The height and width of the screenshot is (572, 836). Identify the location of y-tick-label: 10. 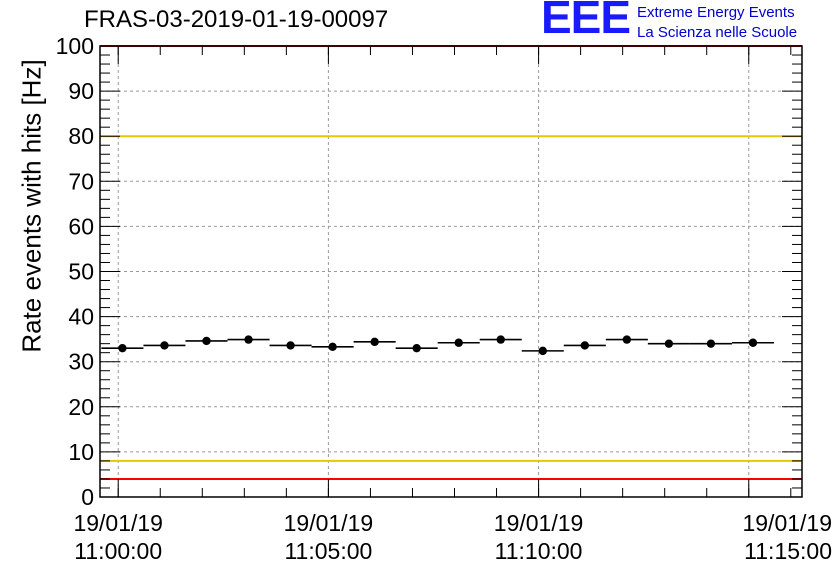
(81, 452).